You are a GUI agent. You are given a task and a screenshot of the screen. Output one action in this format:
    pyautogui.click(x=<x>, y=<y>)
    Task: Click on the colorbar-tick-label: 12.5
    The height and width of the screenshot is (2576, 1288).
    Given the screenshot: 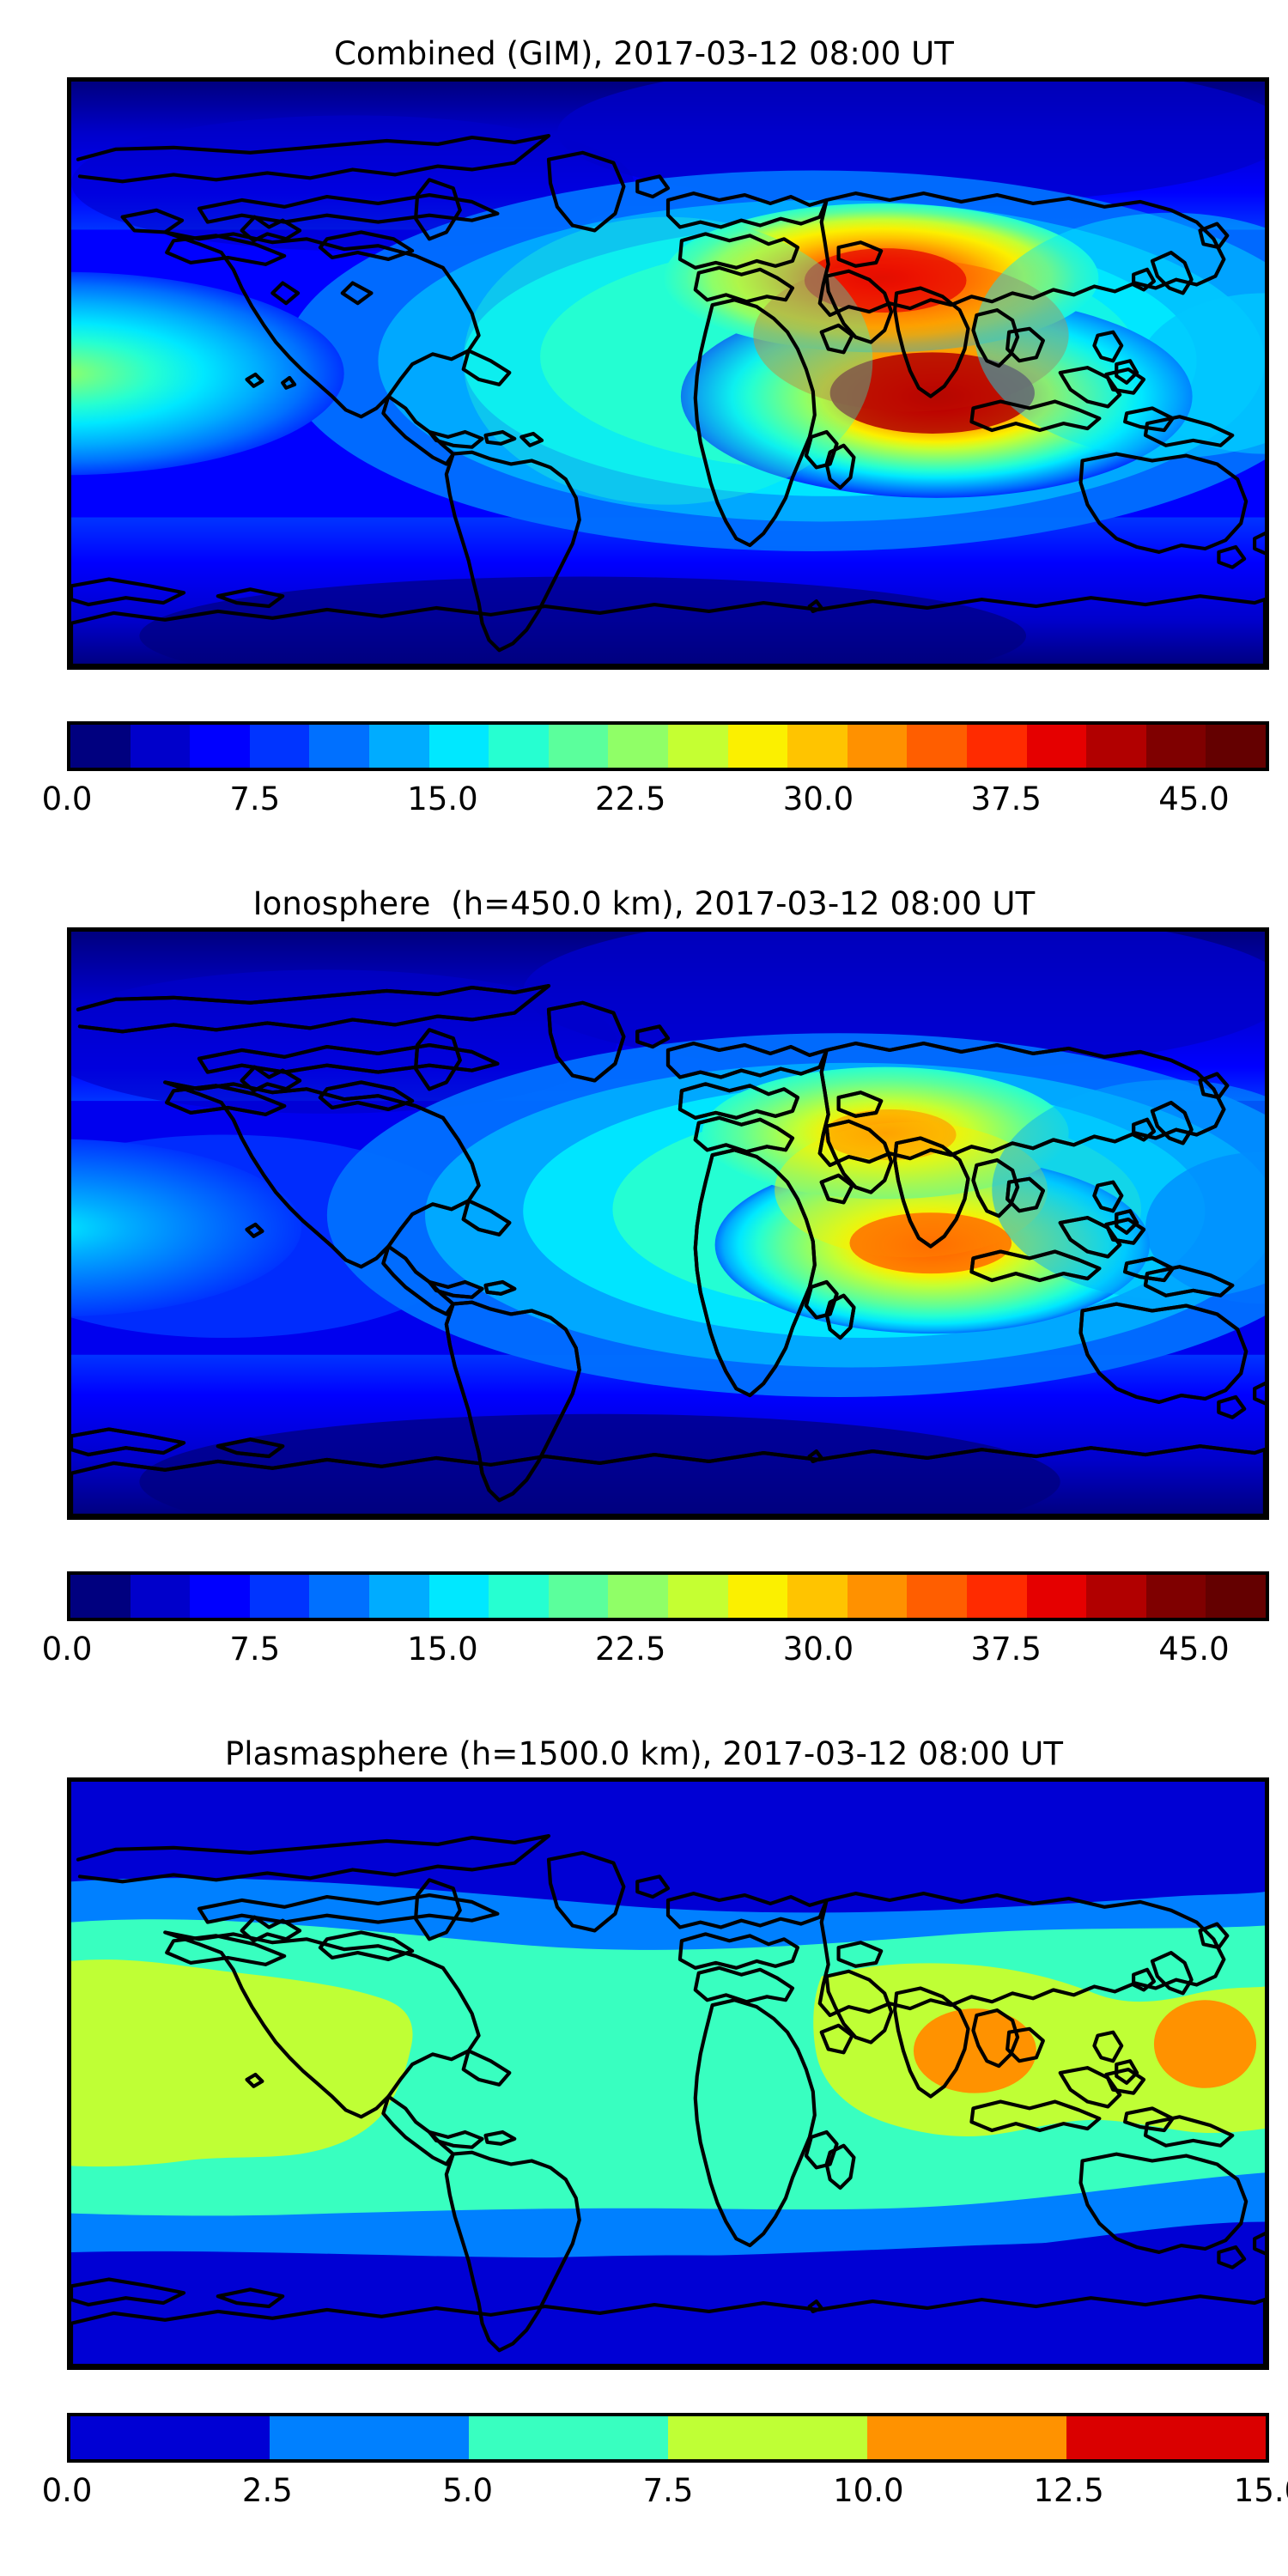 What is the action you would take?
    pyautogui.click(x=1068, y=2490)
    